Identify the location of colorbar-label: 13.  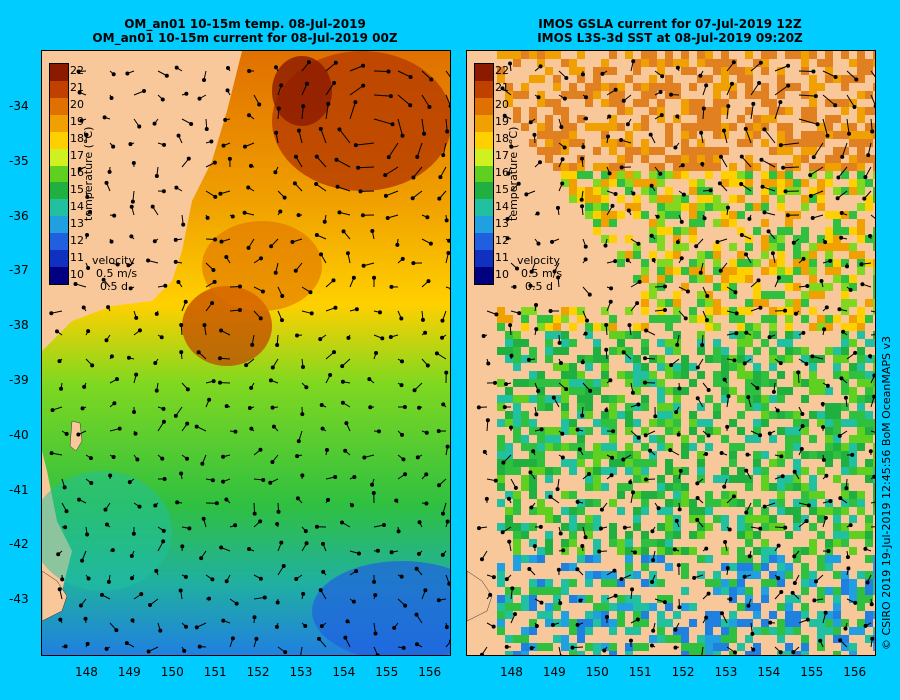
(77, 223).